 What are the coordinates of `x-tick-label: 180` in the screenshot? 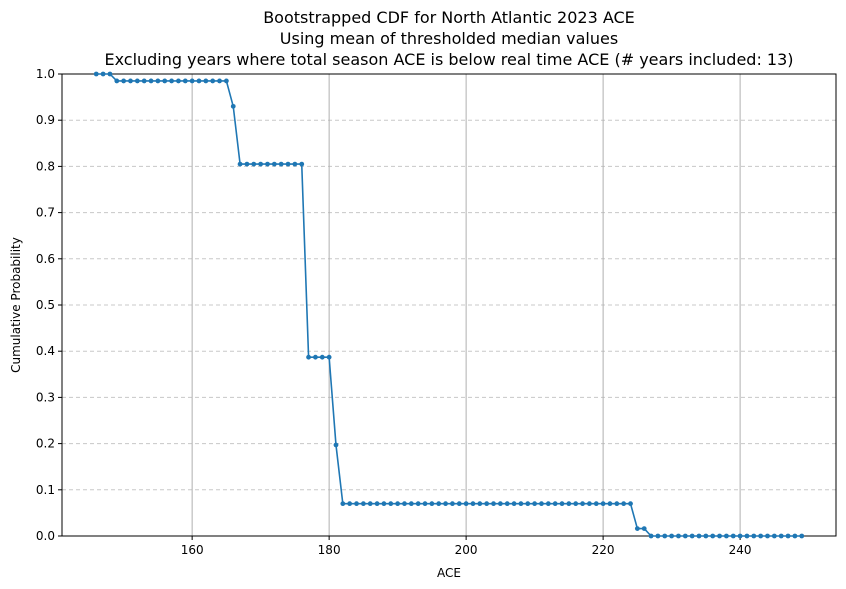 It's located at (329, 550).